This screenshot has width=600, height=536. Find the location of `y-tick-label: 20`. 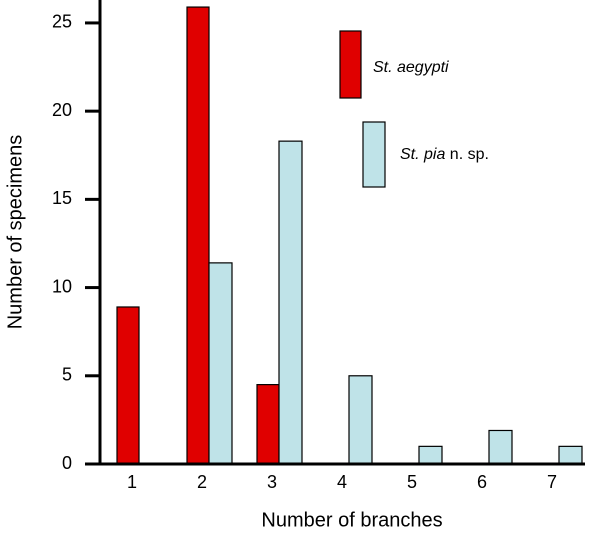

y-tick-label: 20 is located at coordinates (62, 110).